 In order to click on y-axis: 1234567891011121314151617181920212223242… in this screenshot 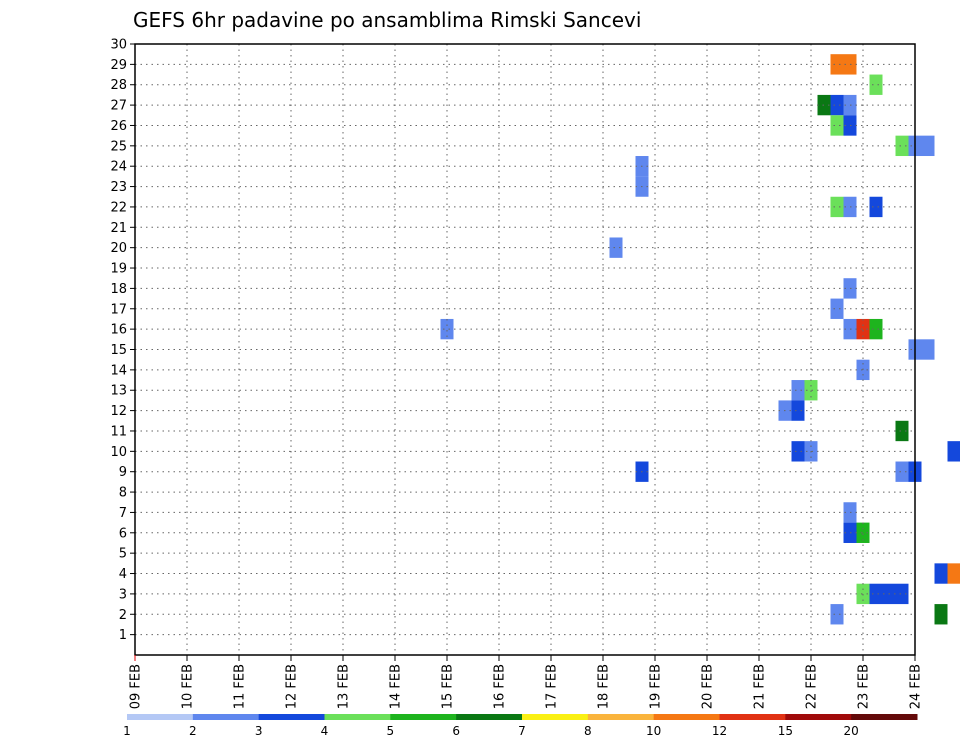, I will do `click(122, 340)`.